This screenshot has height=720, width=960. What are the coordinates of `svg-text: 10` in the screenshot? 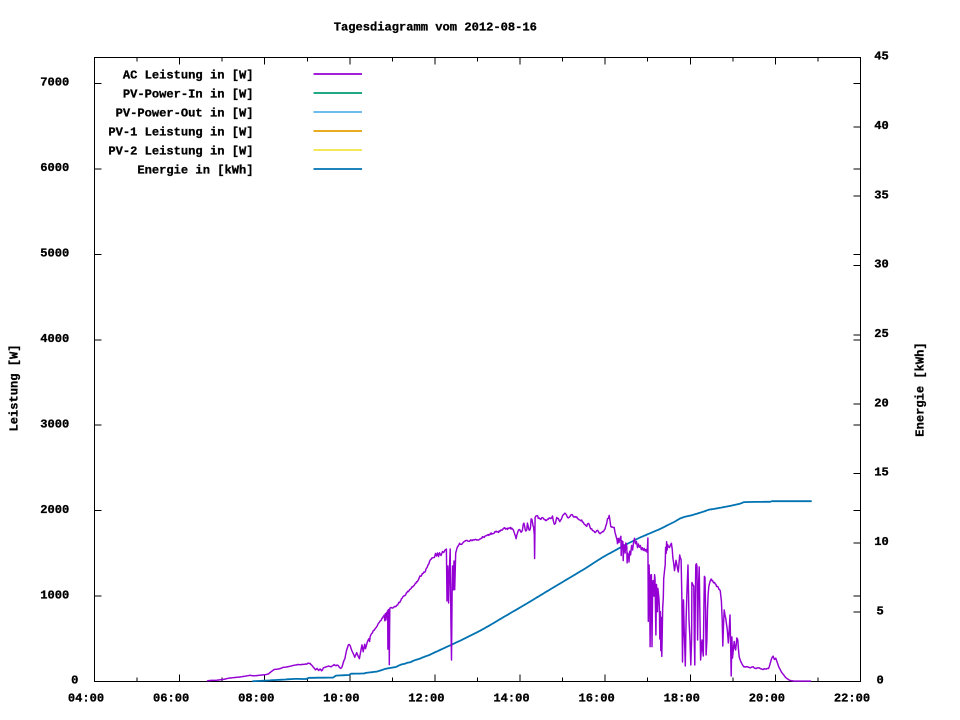 It's located at (881, 542).